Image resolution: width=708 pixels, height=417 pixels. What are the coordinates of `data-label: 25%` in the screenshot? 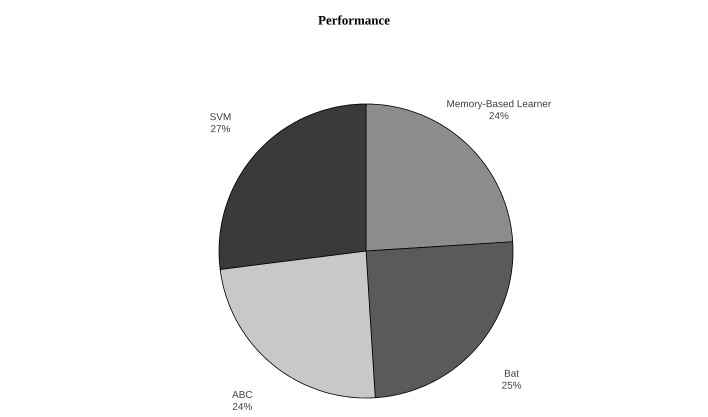 It's located at (512, 385).